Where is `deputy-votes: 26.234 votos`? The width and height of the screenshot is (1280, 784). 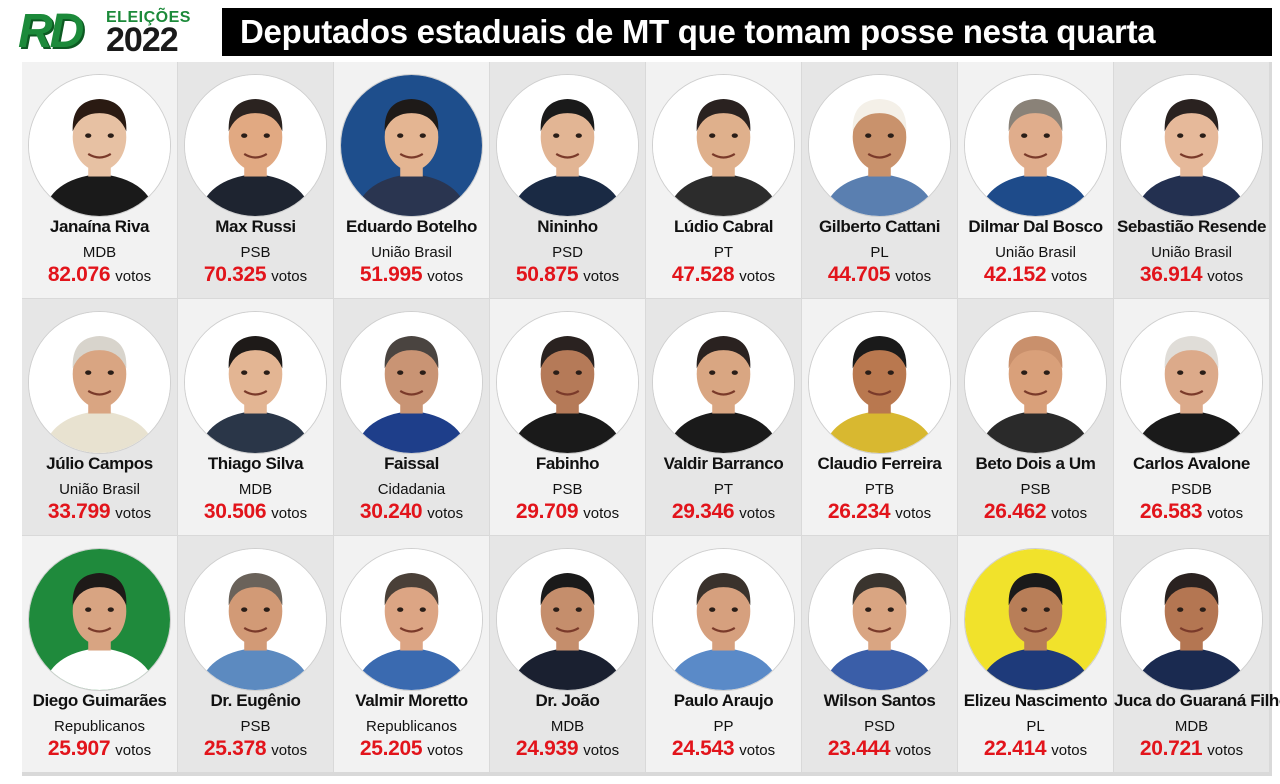 deputy-votes: 26.234 votos is located at coordinates (879, 512).